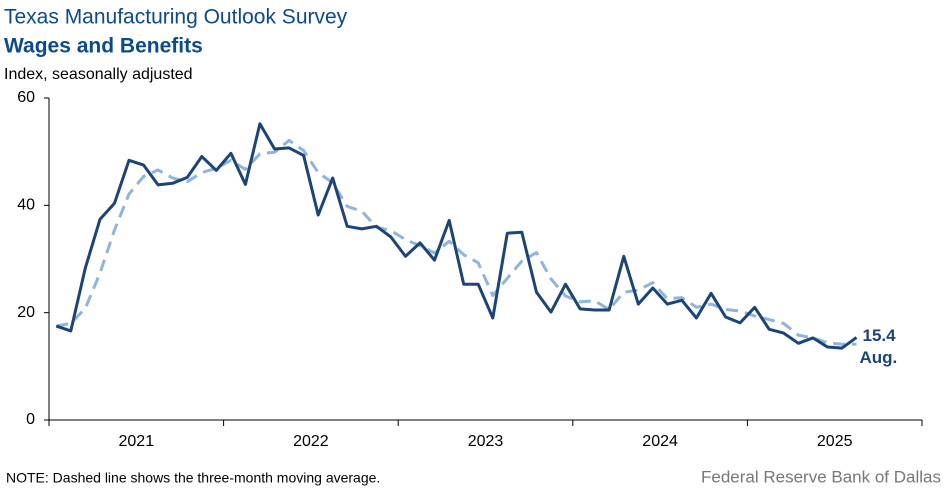 This screenshot has height=493, width=949. What do you see at coordinates (103, 46) in the screenshot?
I see `chart-subtitle: Wages and Benefits` at bounding box center [103, 46].